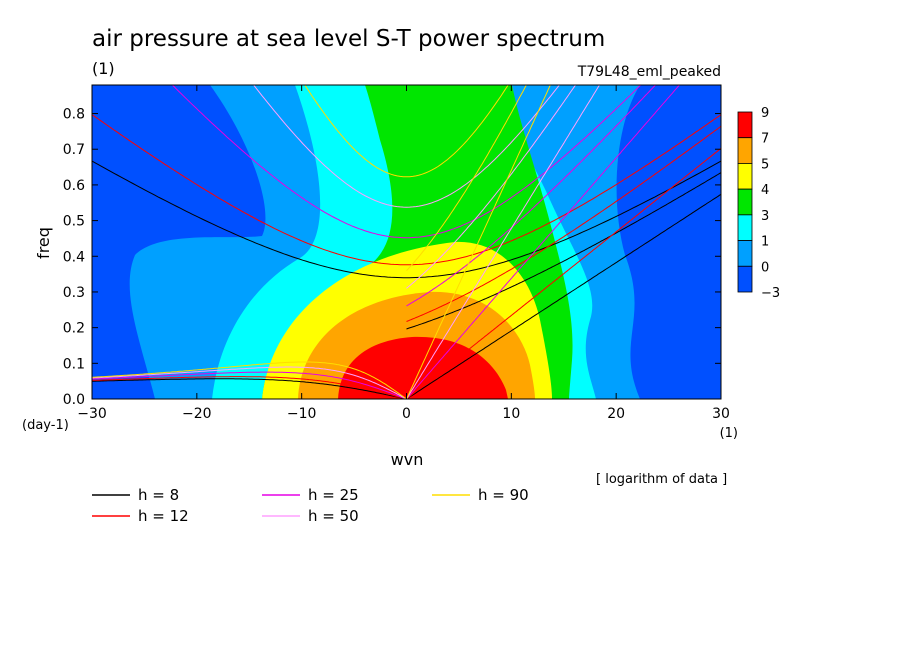 This screenshot has width=904, height=654. I want to click on colorbar-label: −3, so click(770, 293).